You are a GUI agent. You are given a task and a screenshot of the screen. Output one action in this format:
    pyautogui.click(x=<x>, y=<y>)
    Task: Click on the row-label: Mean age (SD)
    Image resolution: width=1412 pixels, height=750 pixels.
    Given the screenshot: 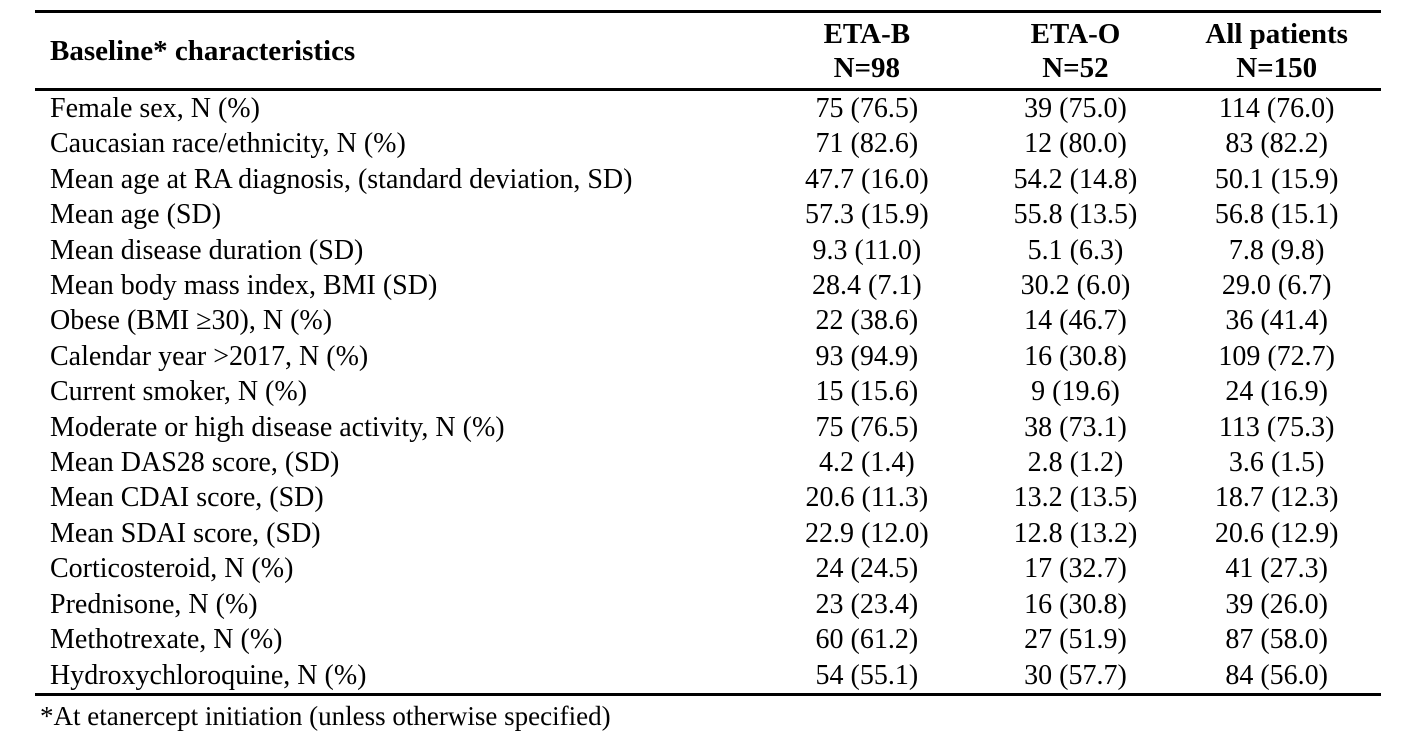 What is the action you would take?
    pyautogui.click(x=136, y=215)
    